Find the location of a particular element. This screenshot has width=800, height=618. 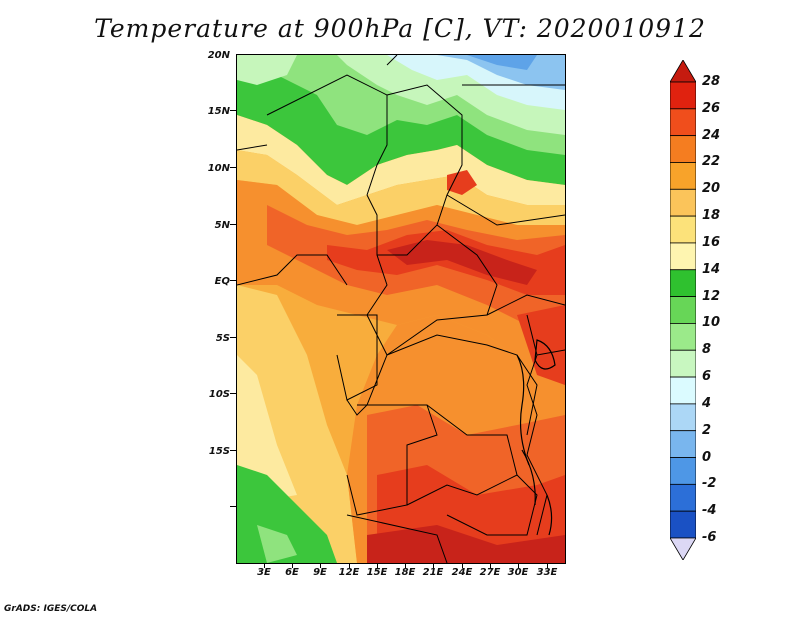

lon-label-24e: 24E is located at coordinates (462, 572).